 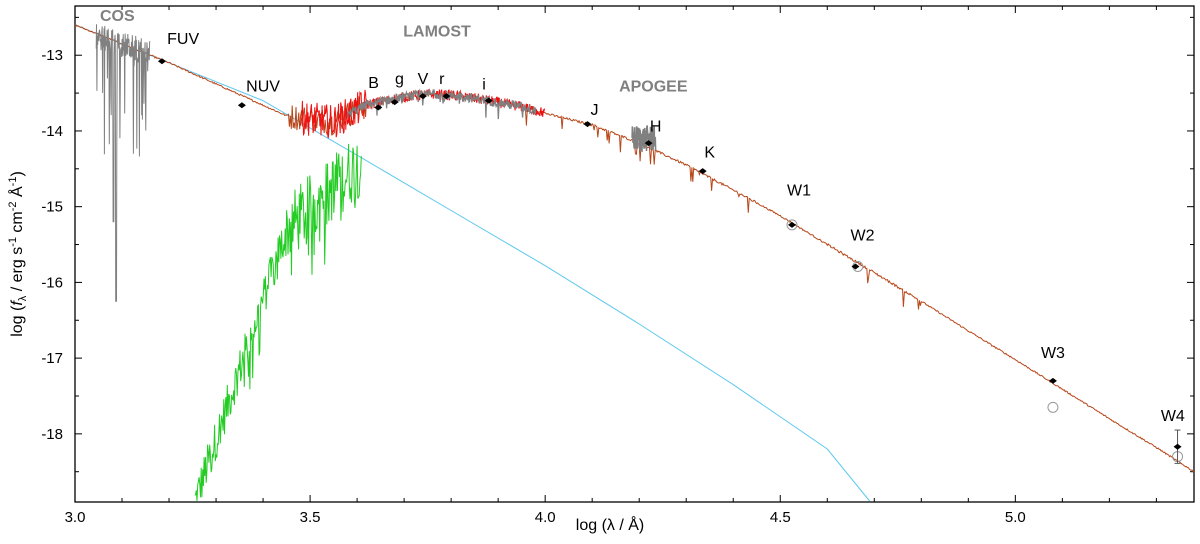 What do you see at coordinates (1173, 416) in the screenshot?
I see `band-label: W4` at bounding box center [1173, 416].